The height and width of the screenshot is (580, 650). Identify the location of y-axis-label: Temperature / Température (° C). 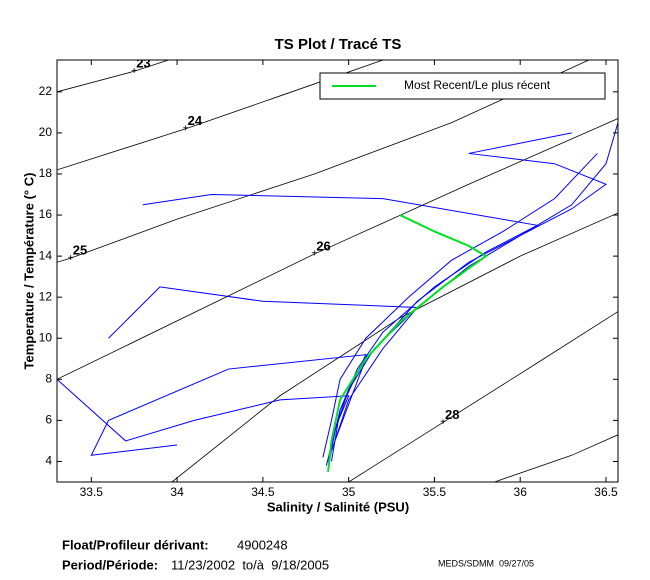
(28, 271).